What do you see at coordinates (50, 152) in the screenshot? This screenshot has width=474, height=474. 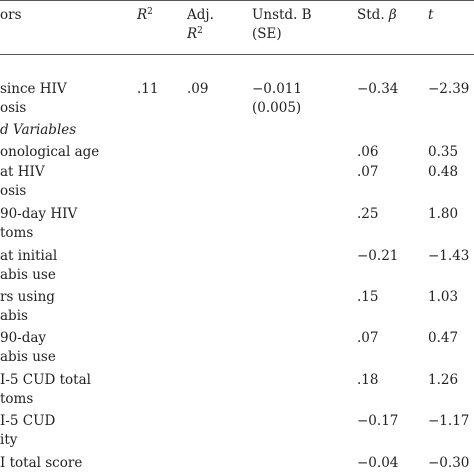 I see `row-label: onological age` at bounding box center [50, 152].